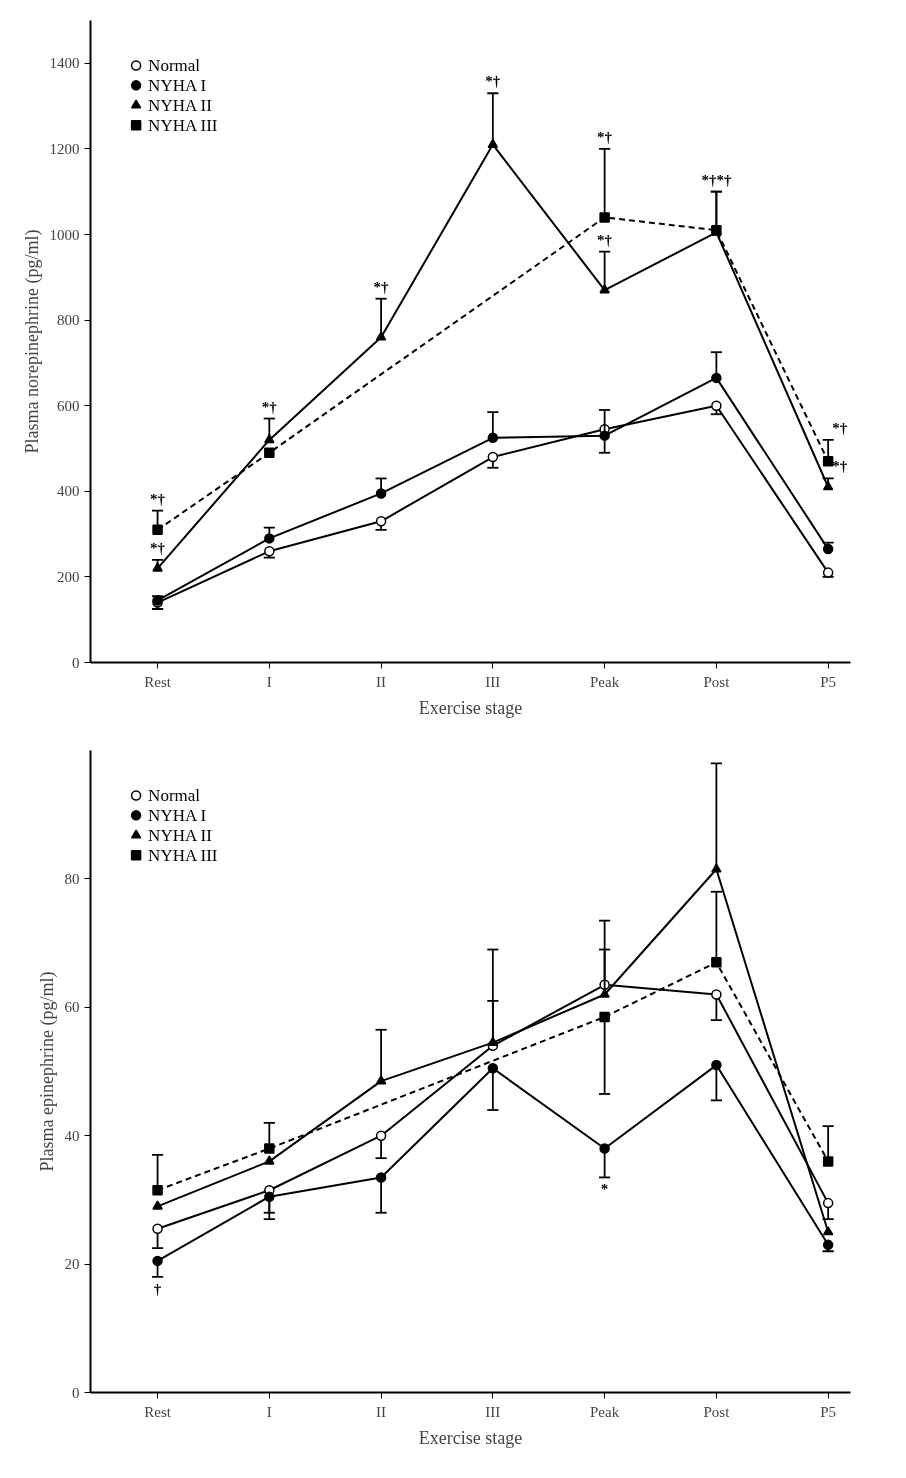 This screenshot has width=906, height=1478. Describe the element at coordinates (64, 148) in the screenshot. I see `y-tick-label: 1200` at that location.